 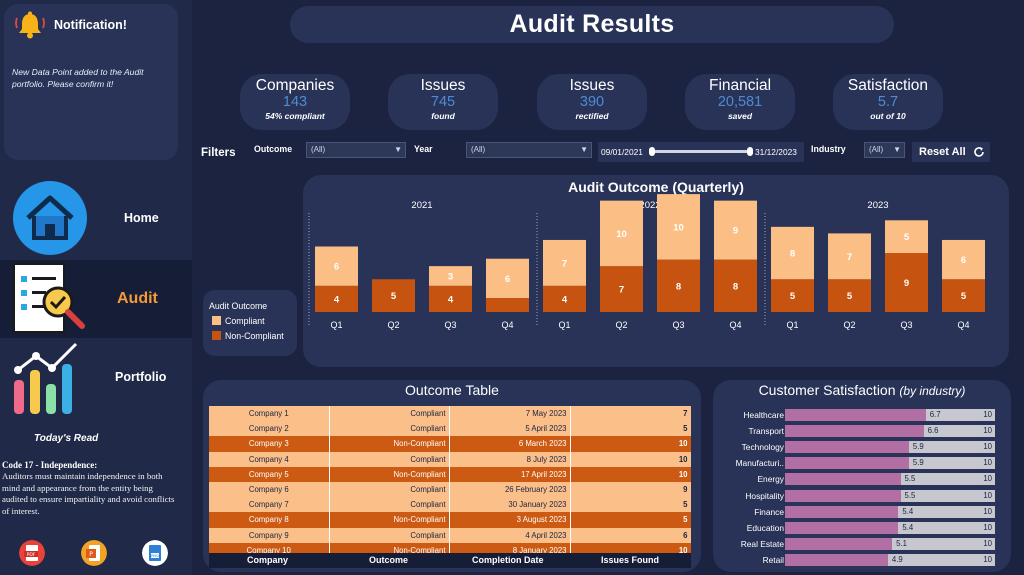 I want to click on year-filter-label: Year, so click(x=423, y=149).